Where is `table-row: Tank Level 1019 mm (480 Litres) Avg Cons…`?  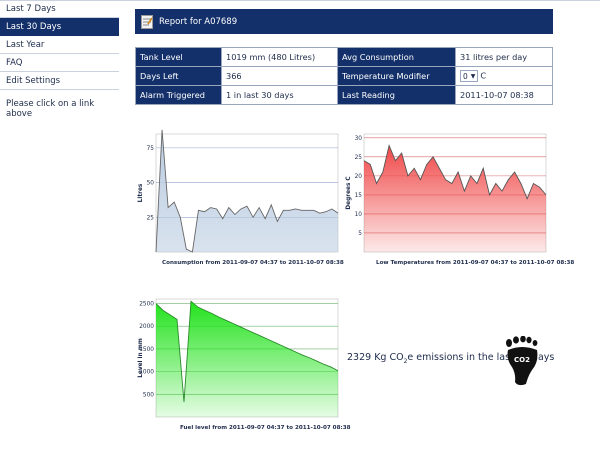 table-row: Tank Level 1019 mm (480 Litres) Avg Cons… is located at coordinates (344, 57).